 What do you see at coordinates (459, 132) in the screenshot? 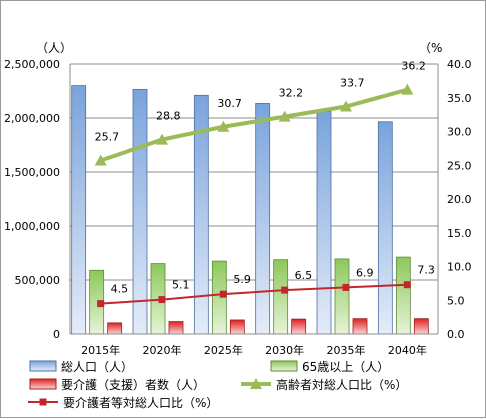
I see `y-right-tick-label: 30.0` at bounding box center [459, 132].